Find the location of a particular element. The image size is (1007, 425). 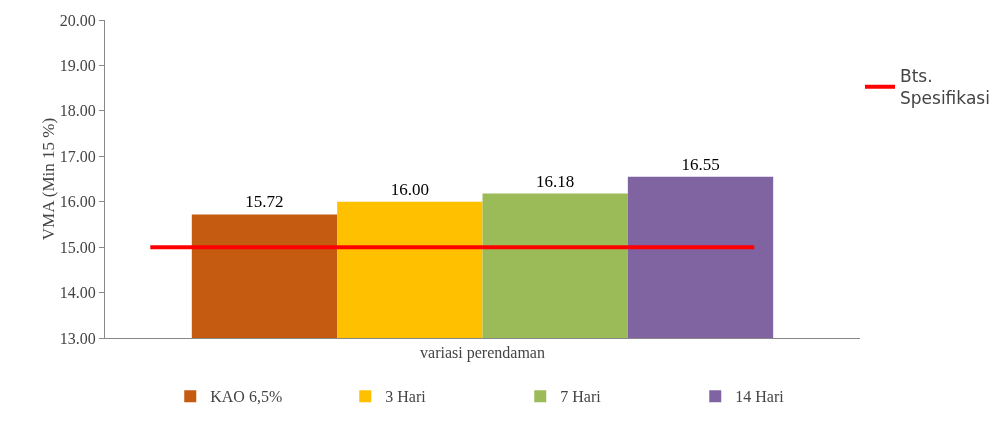

x-tick-label: variasi perendaman is located at coordinates (482, 353).